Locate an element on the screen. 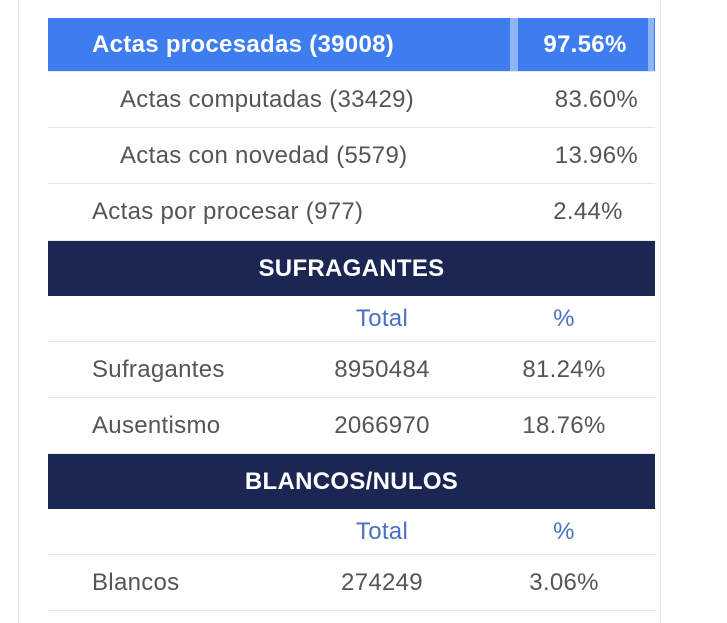 This screenshot has width=727, height=623. row-label: Actas por procesar (977) is located at coordinates (228, 211).